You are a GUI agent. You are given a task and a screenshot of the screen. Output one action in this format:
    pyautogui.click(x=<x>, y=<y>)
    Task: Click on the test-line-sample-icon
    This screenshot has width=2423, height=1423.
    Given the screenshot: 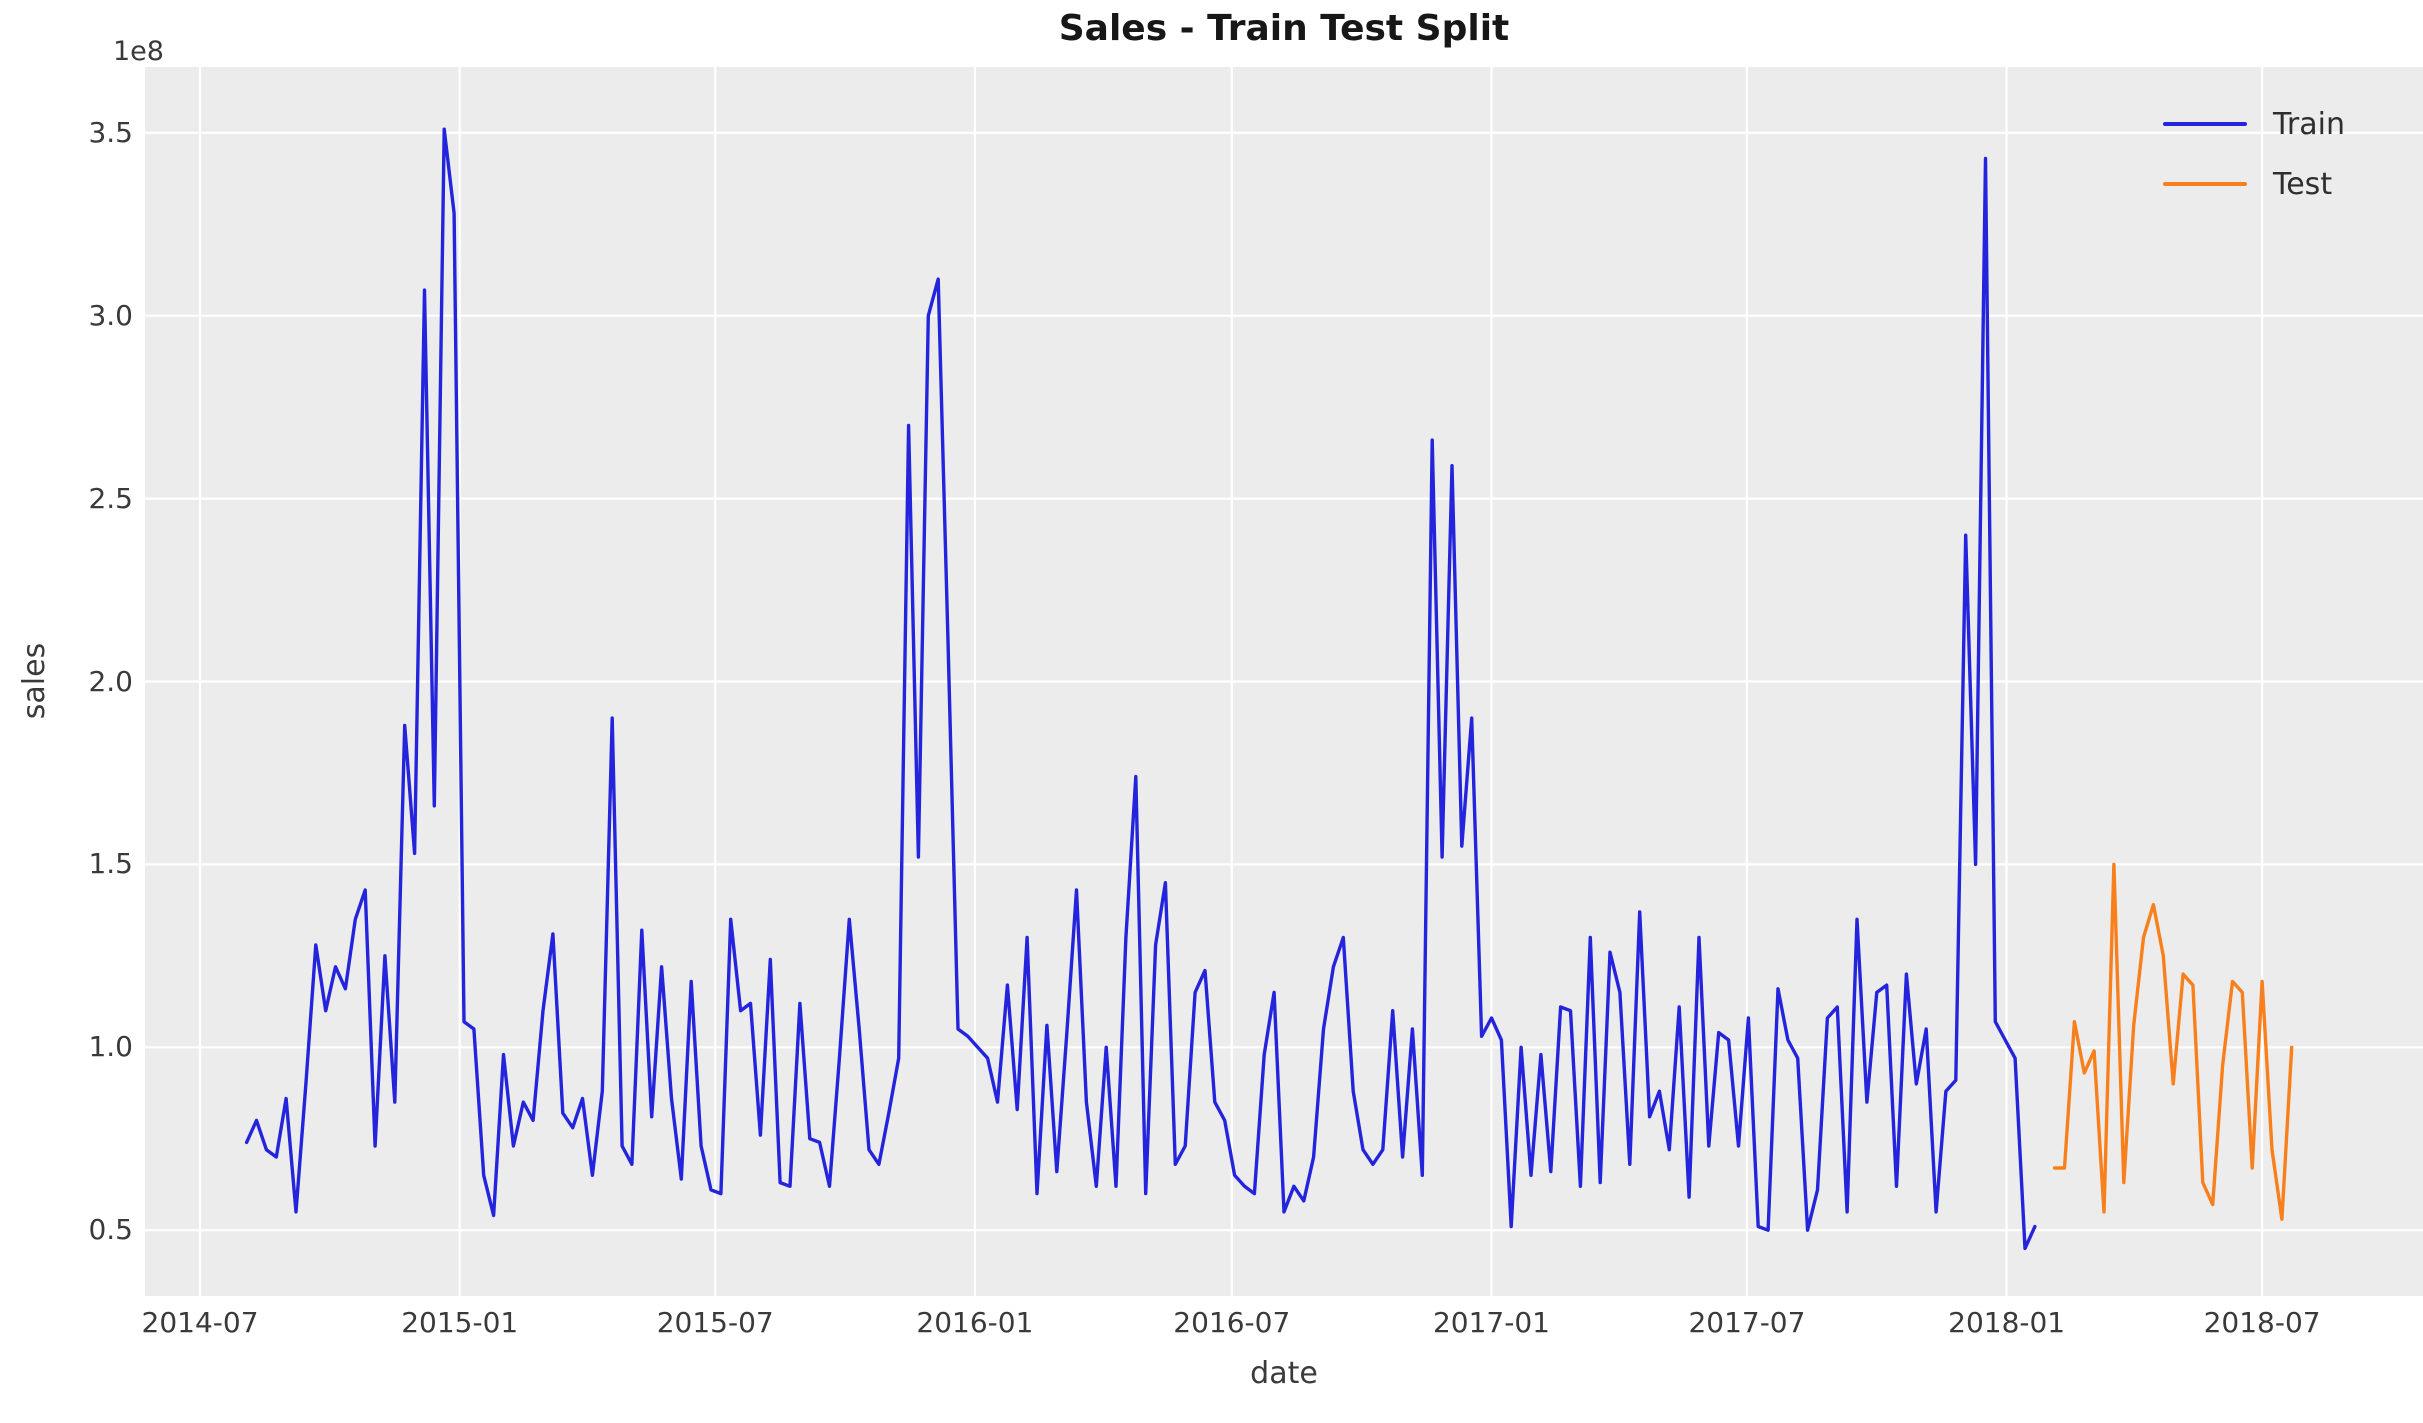 What is the action you would take?
    pyautogui.click(x=2205, y=184)
    